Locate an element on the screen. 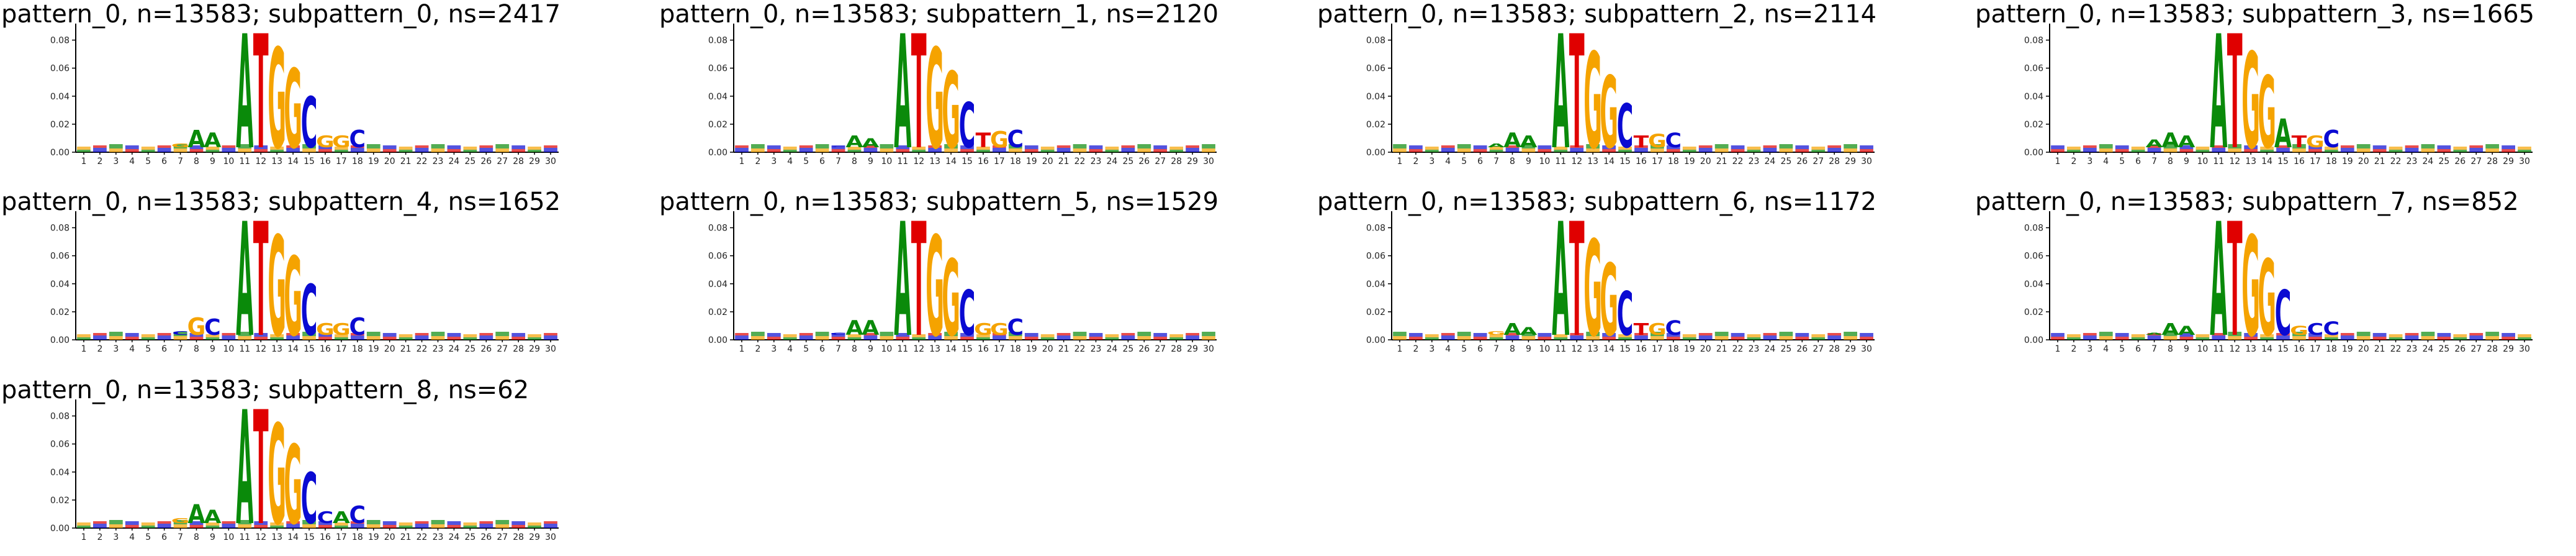 The height and width of the screenshot is (556, 2576). x-tick-label: 27 is located at coordinates (2476, 349).